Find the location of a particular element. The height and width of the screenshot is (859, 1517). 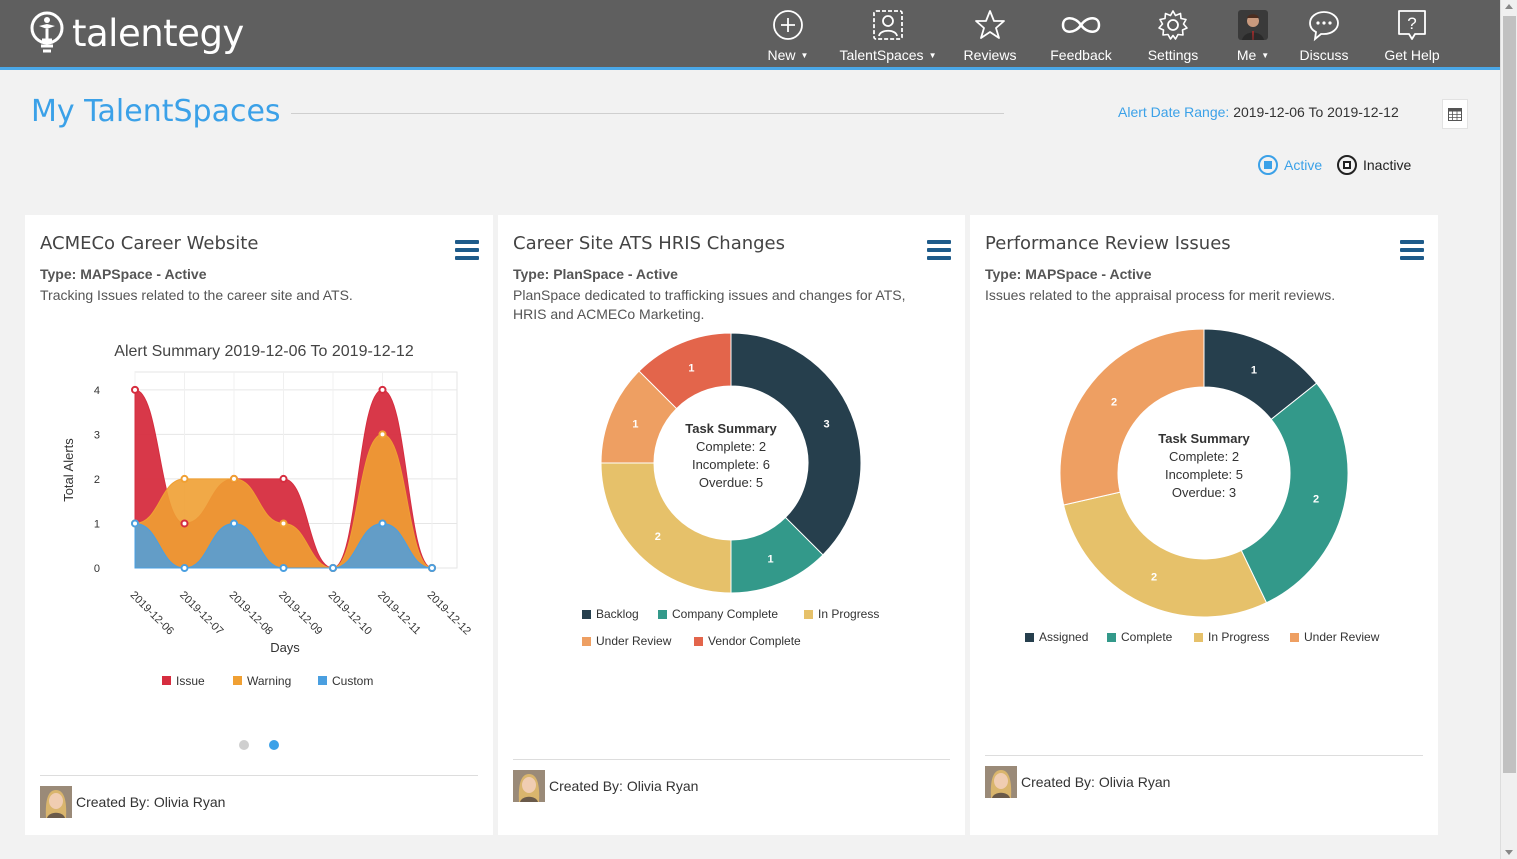

star-icon is located at coordinates (990, 24).